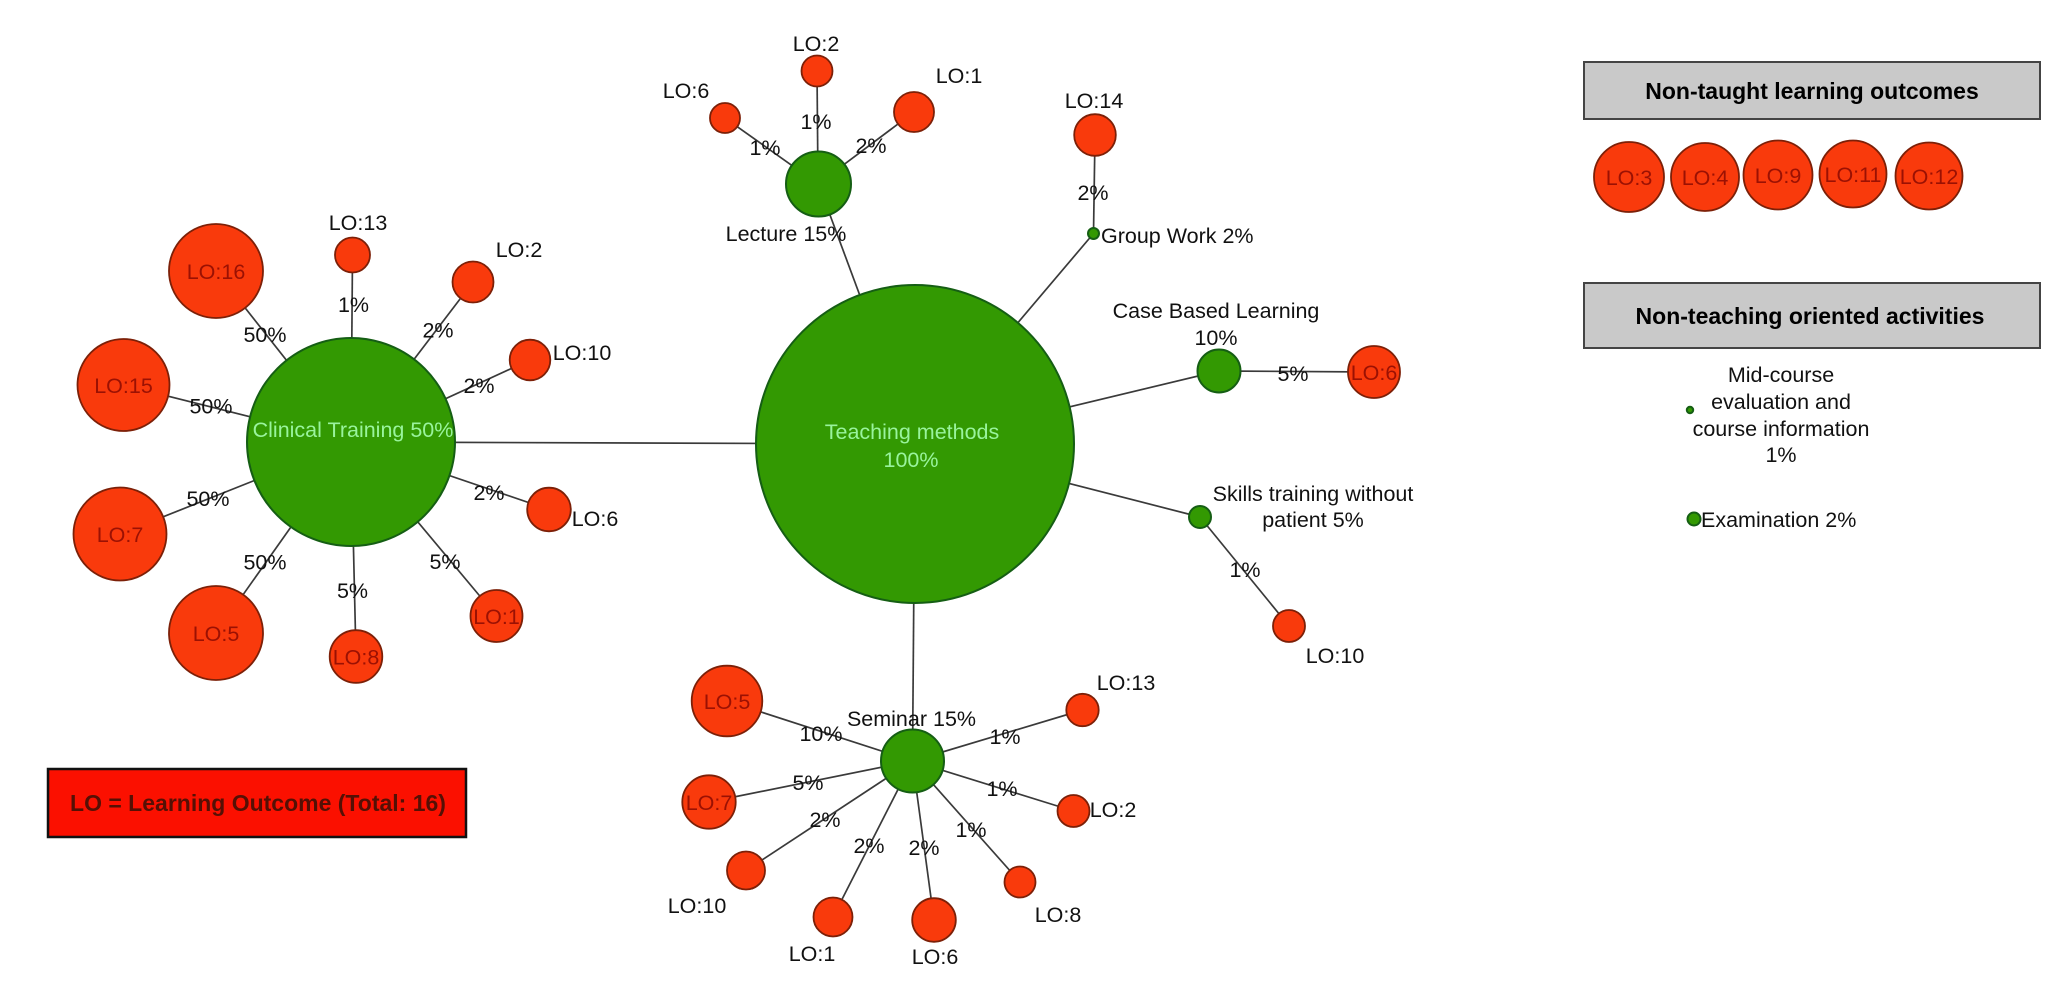  Describe the element at coordinates (1929, 177) in the screenshot. I see `svg-text: LO:12` at that location.